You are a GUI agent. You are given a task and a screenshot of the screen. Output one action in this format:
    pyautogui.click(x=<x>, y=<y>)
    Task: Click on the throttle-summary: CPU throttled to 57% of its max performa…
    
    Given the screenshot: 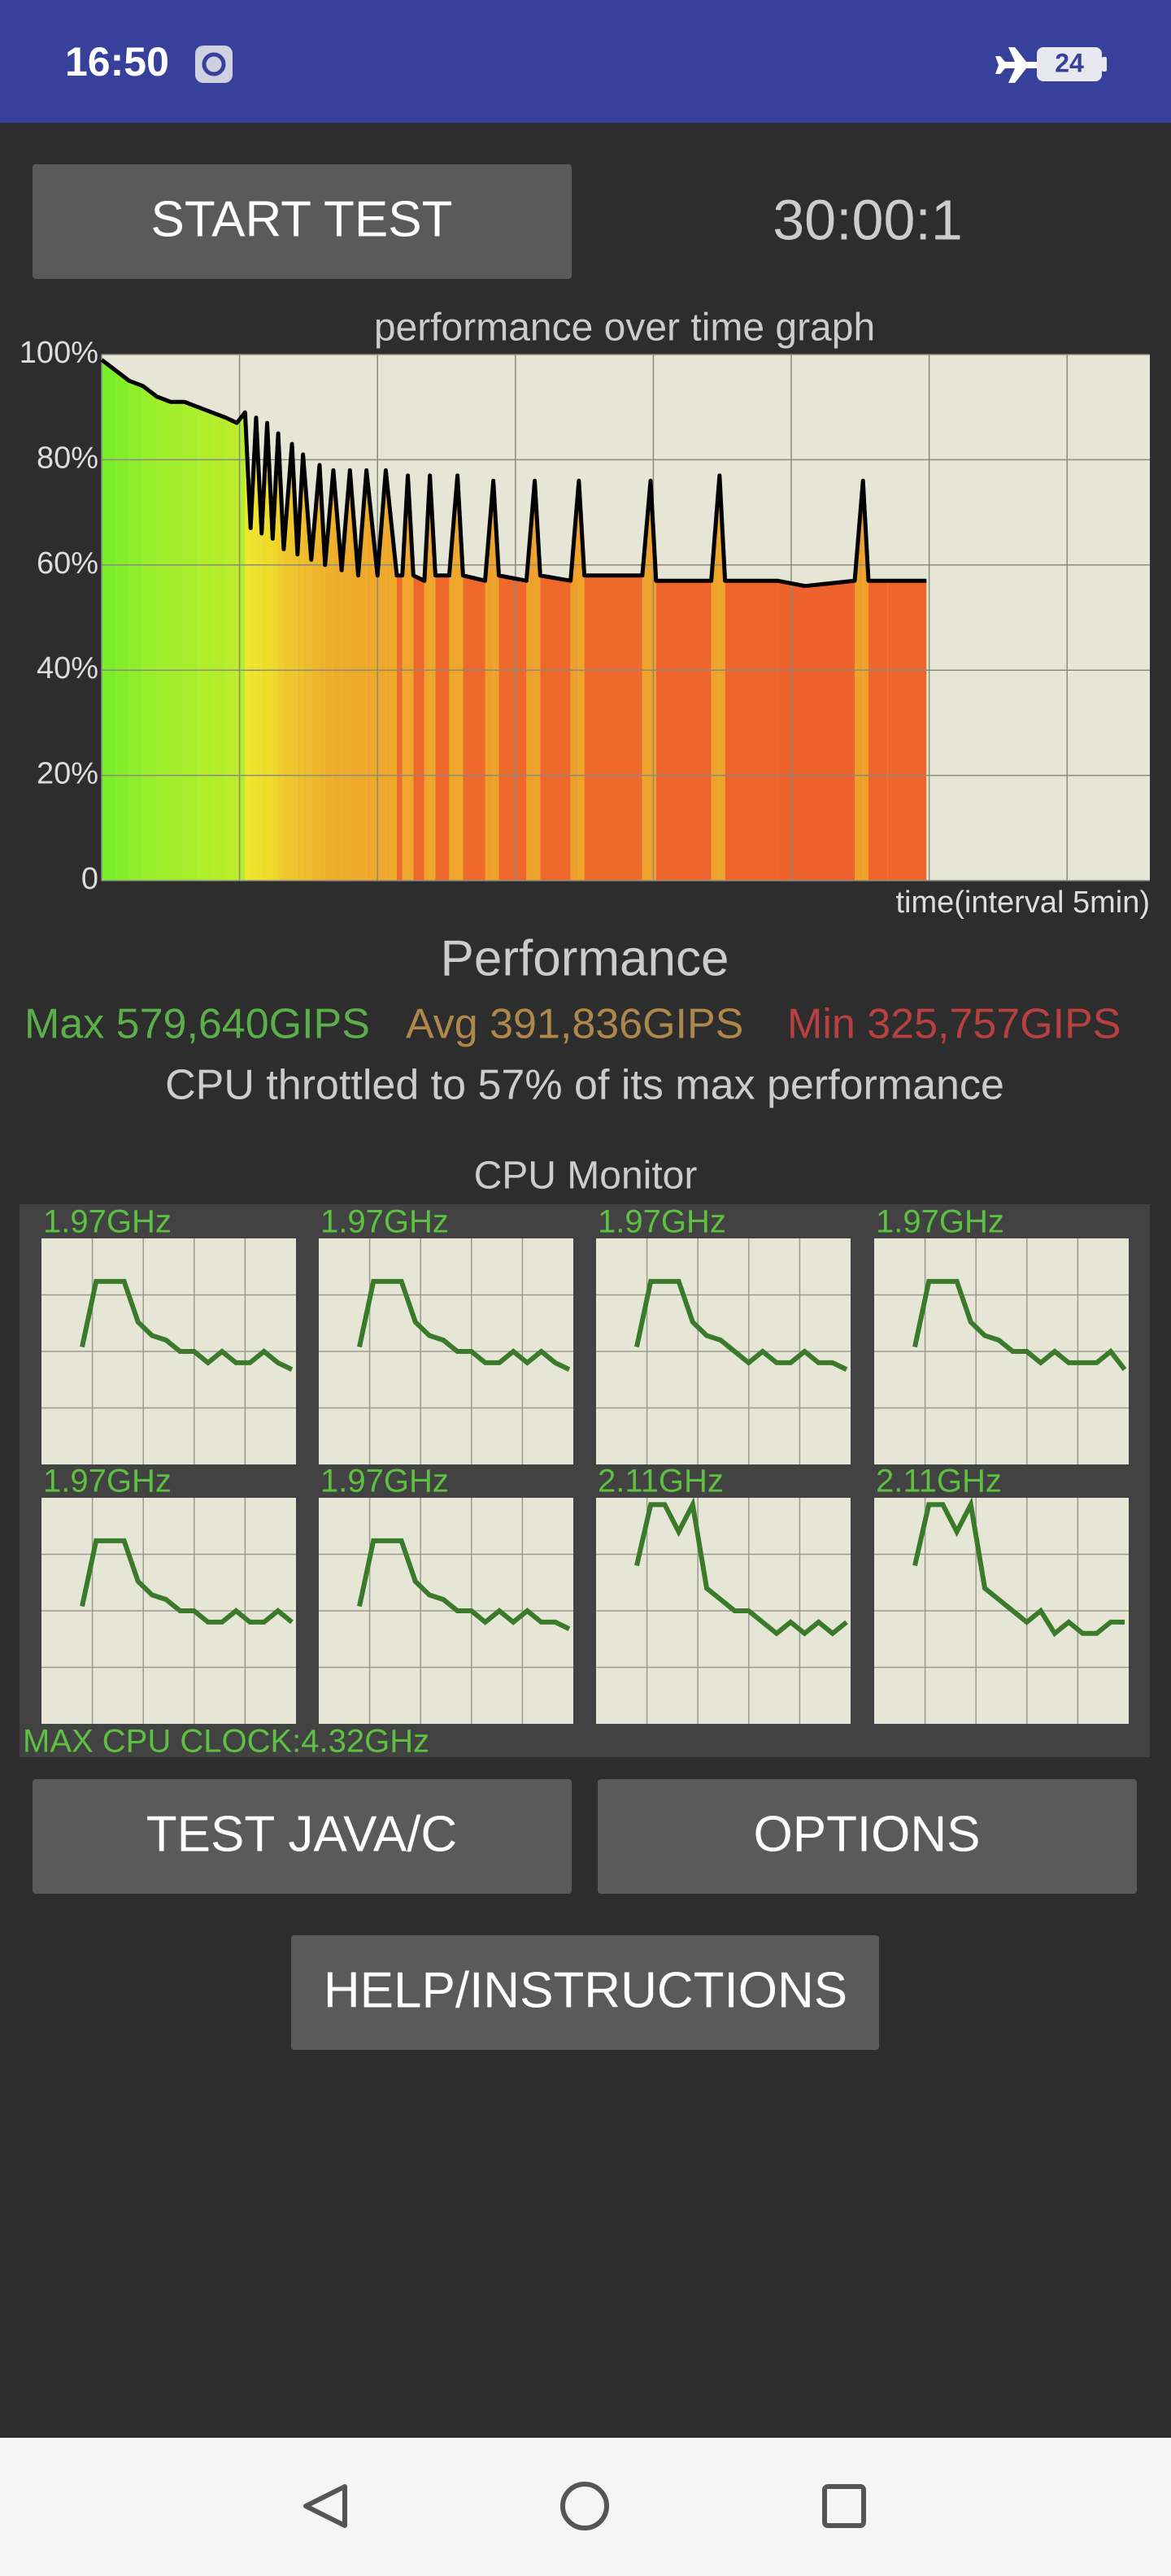 What is the action you would take?
    pyautogui.click(x=584, y=1085)
    